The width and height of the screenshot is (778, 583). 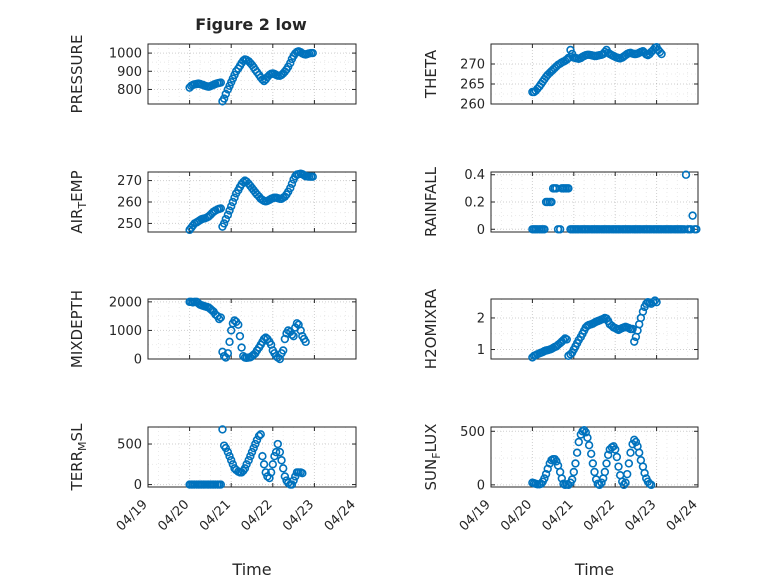 What do you see at coordinates (472, 85) in the screenshot?
I see `y-tick-label: 265` at bounding box center [472, 85].